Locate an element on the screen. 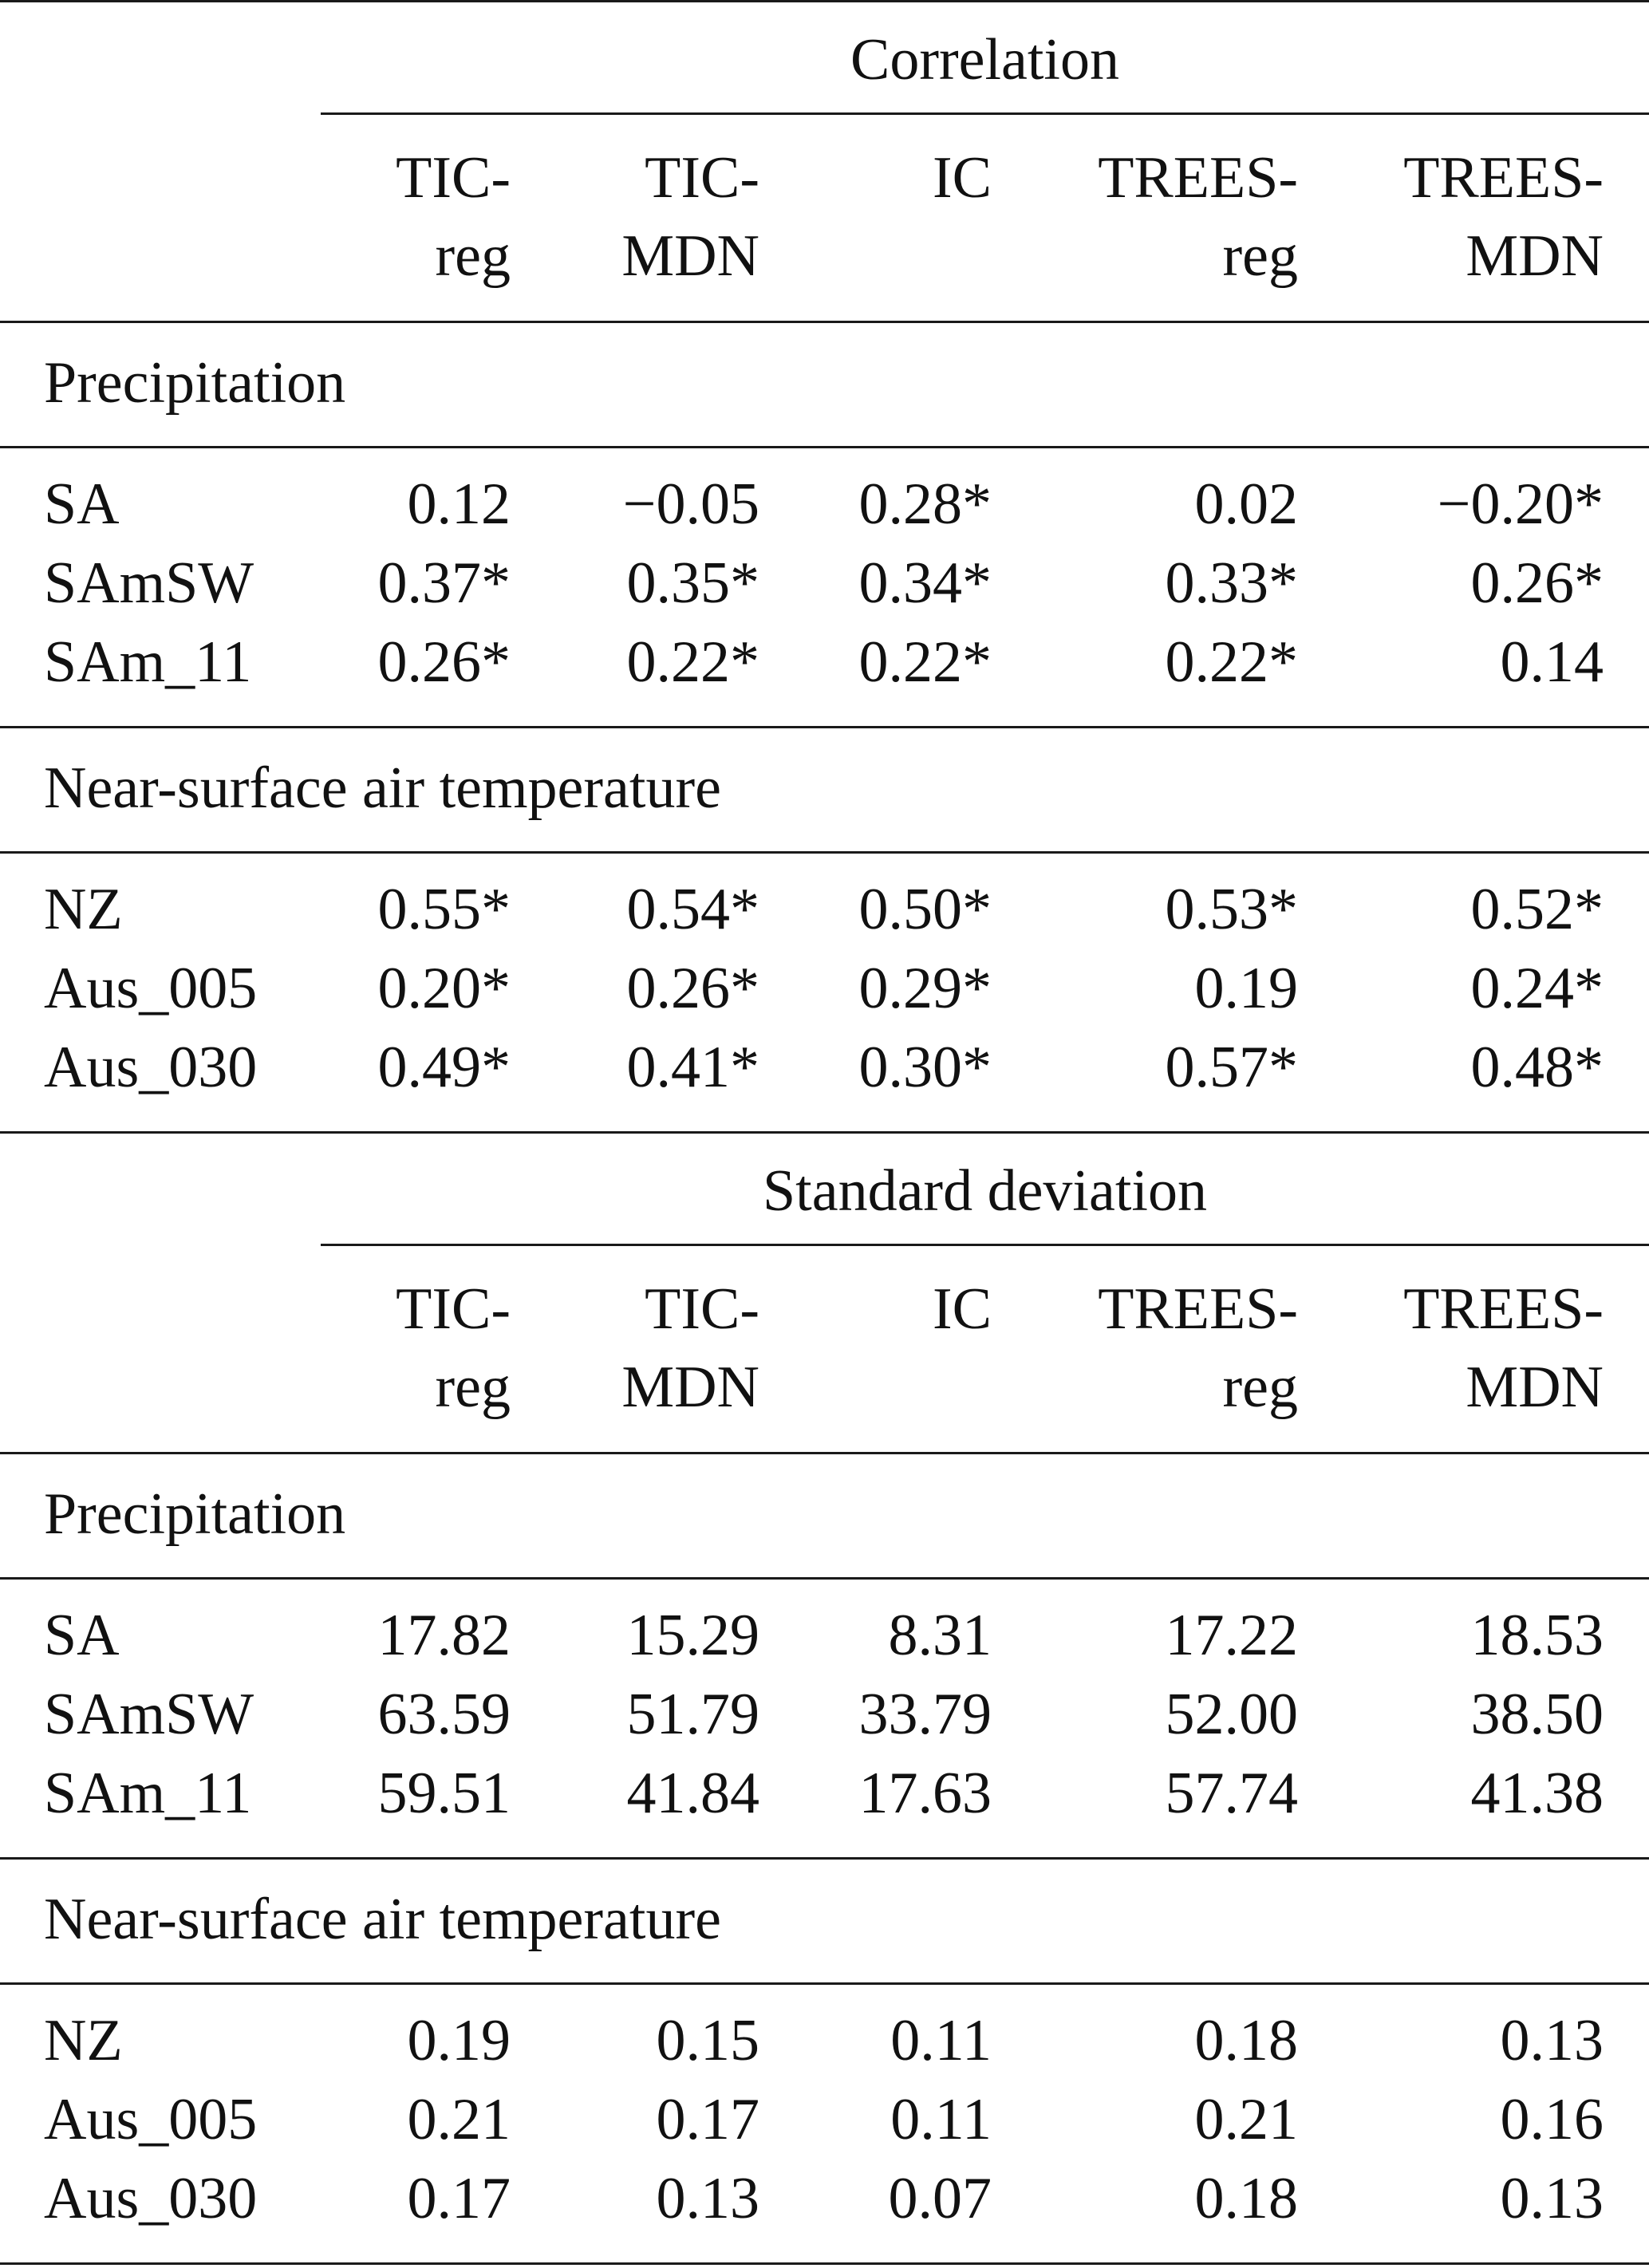 This screenshot has width=1649, height=2268. table-cell: 0.12 is located at coordinates (459, 504).